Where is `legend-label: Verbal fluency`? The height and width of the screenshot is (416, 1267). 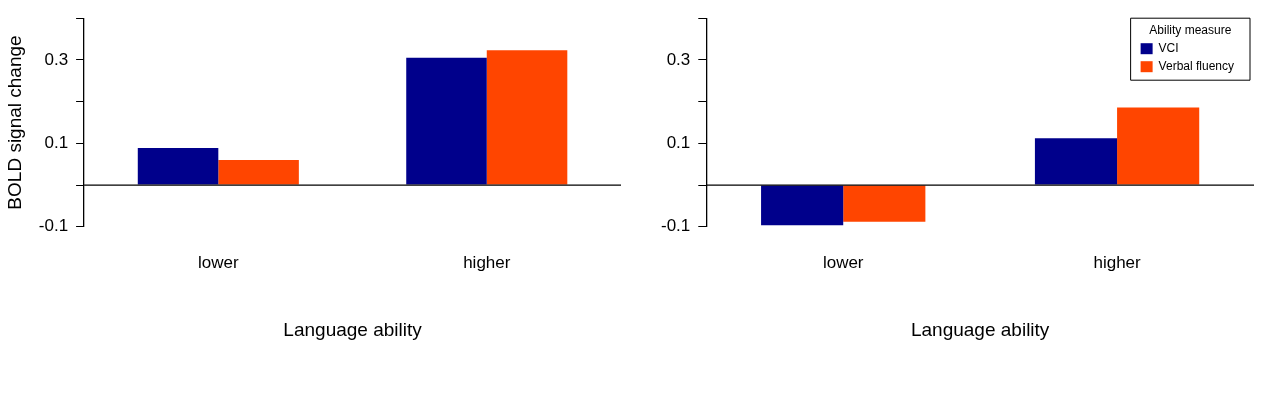
legend-label: Verbal fluency is located at coordinates (1196, 65).